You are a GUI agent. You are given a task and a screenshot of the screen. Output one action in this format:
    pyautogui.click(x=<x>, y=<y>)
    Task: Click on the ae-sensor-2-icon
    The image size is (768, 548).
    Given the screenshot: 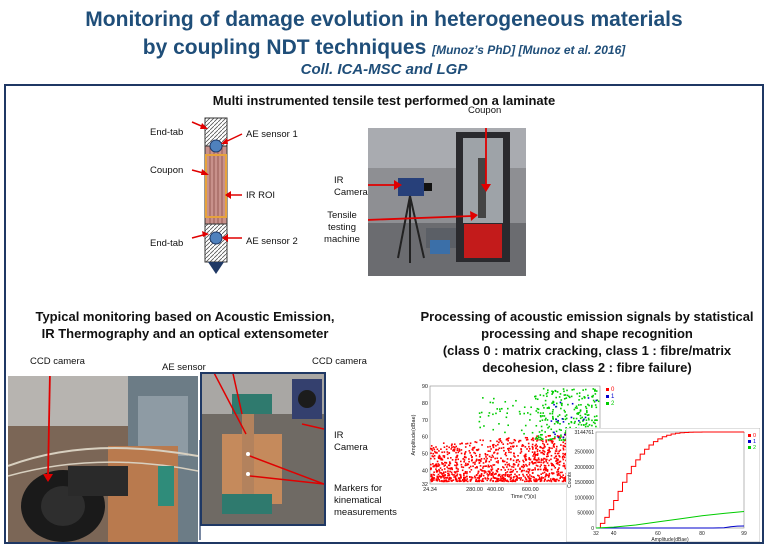 What is the action you would take?
    pyautogui.click(x=216, y=238)
    